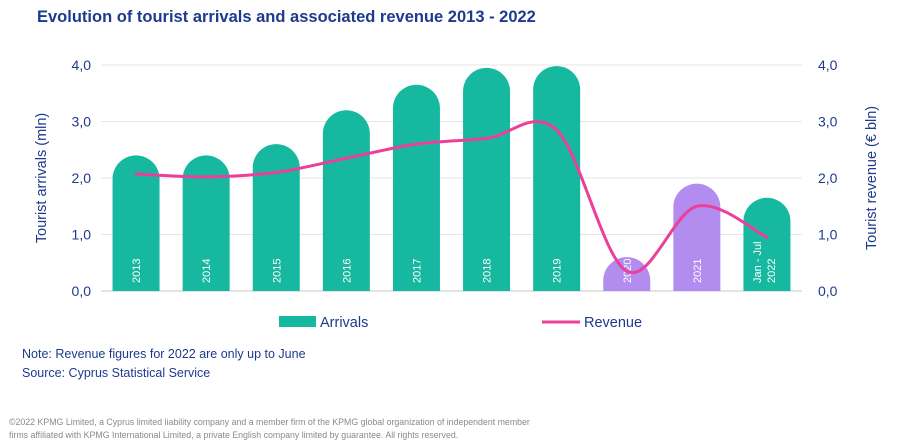  I want to click on left-tick-label: 4,0, so click(82, 65).